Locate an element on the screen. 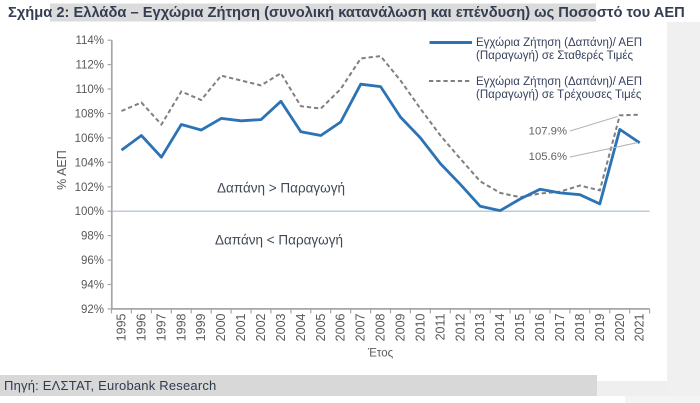 This screenshot has height=403, width=700. svg-text: 2015 is located at coordinates (520, 327).